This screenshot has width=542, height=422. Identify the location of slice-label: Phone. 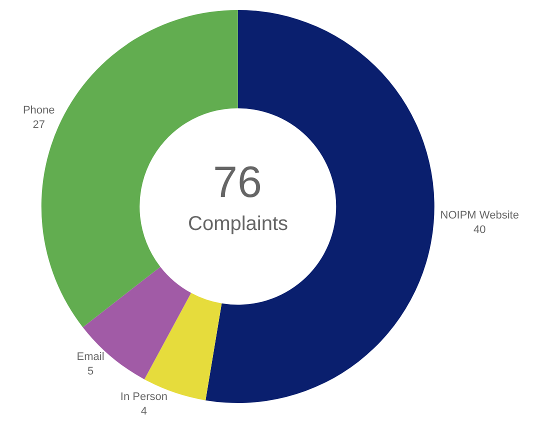
(38, 110).